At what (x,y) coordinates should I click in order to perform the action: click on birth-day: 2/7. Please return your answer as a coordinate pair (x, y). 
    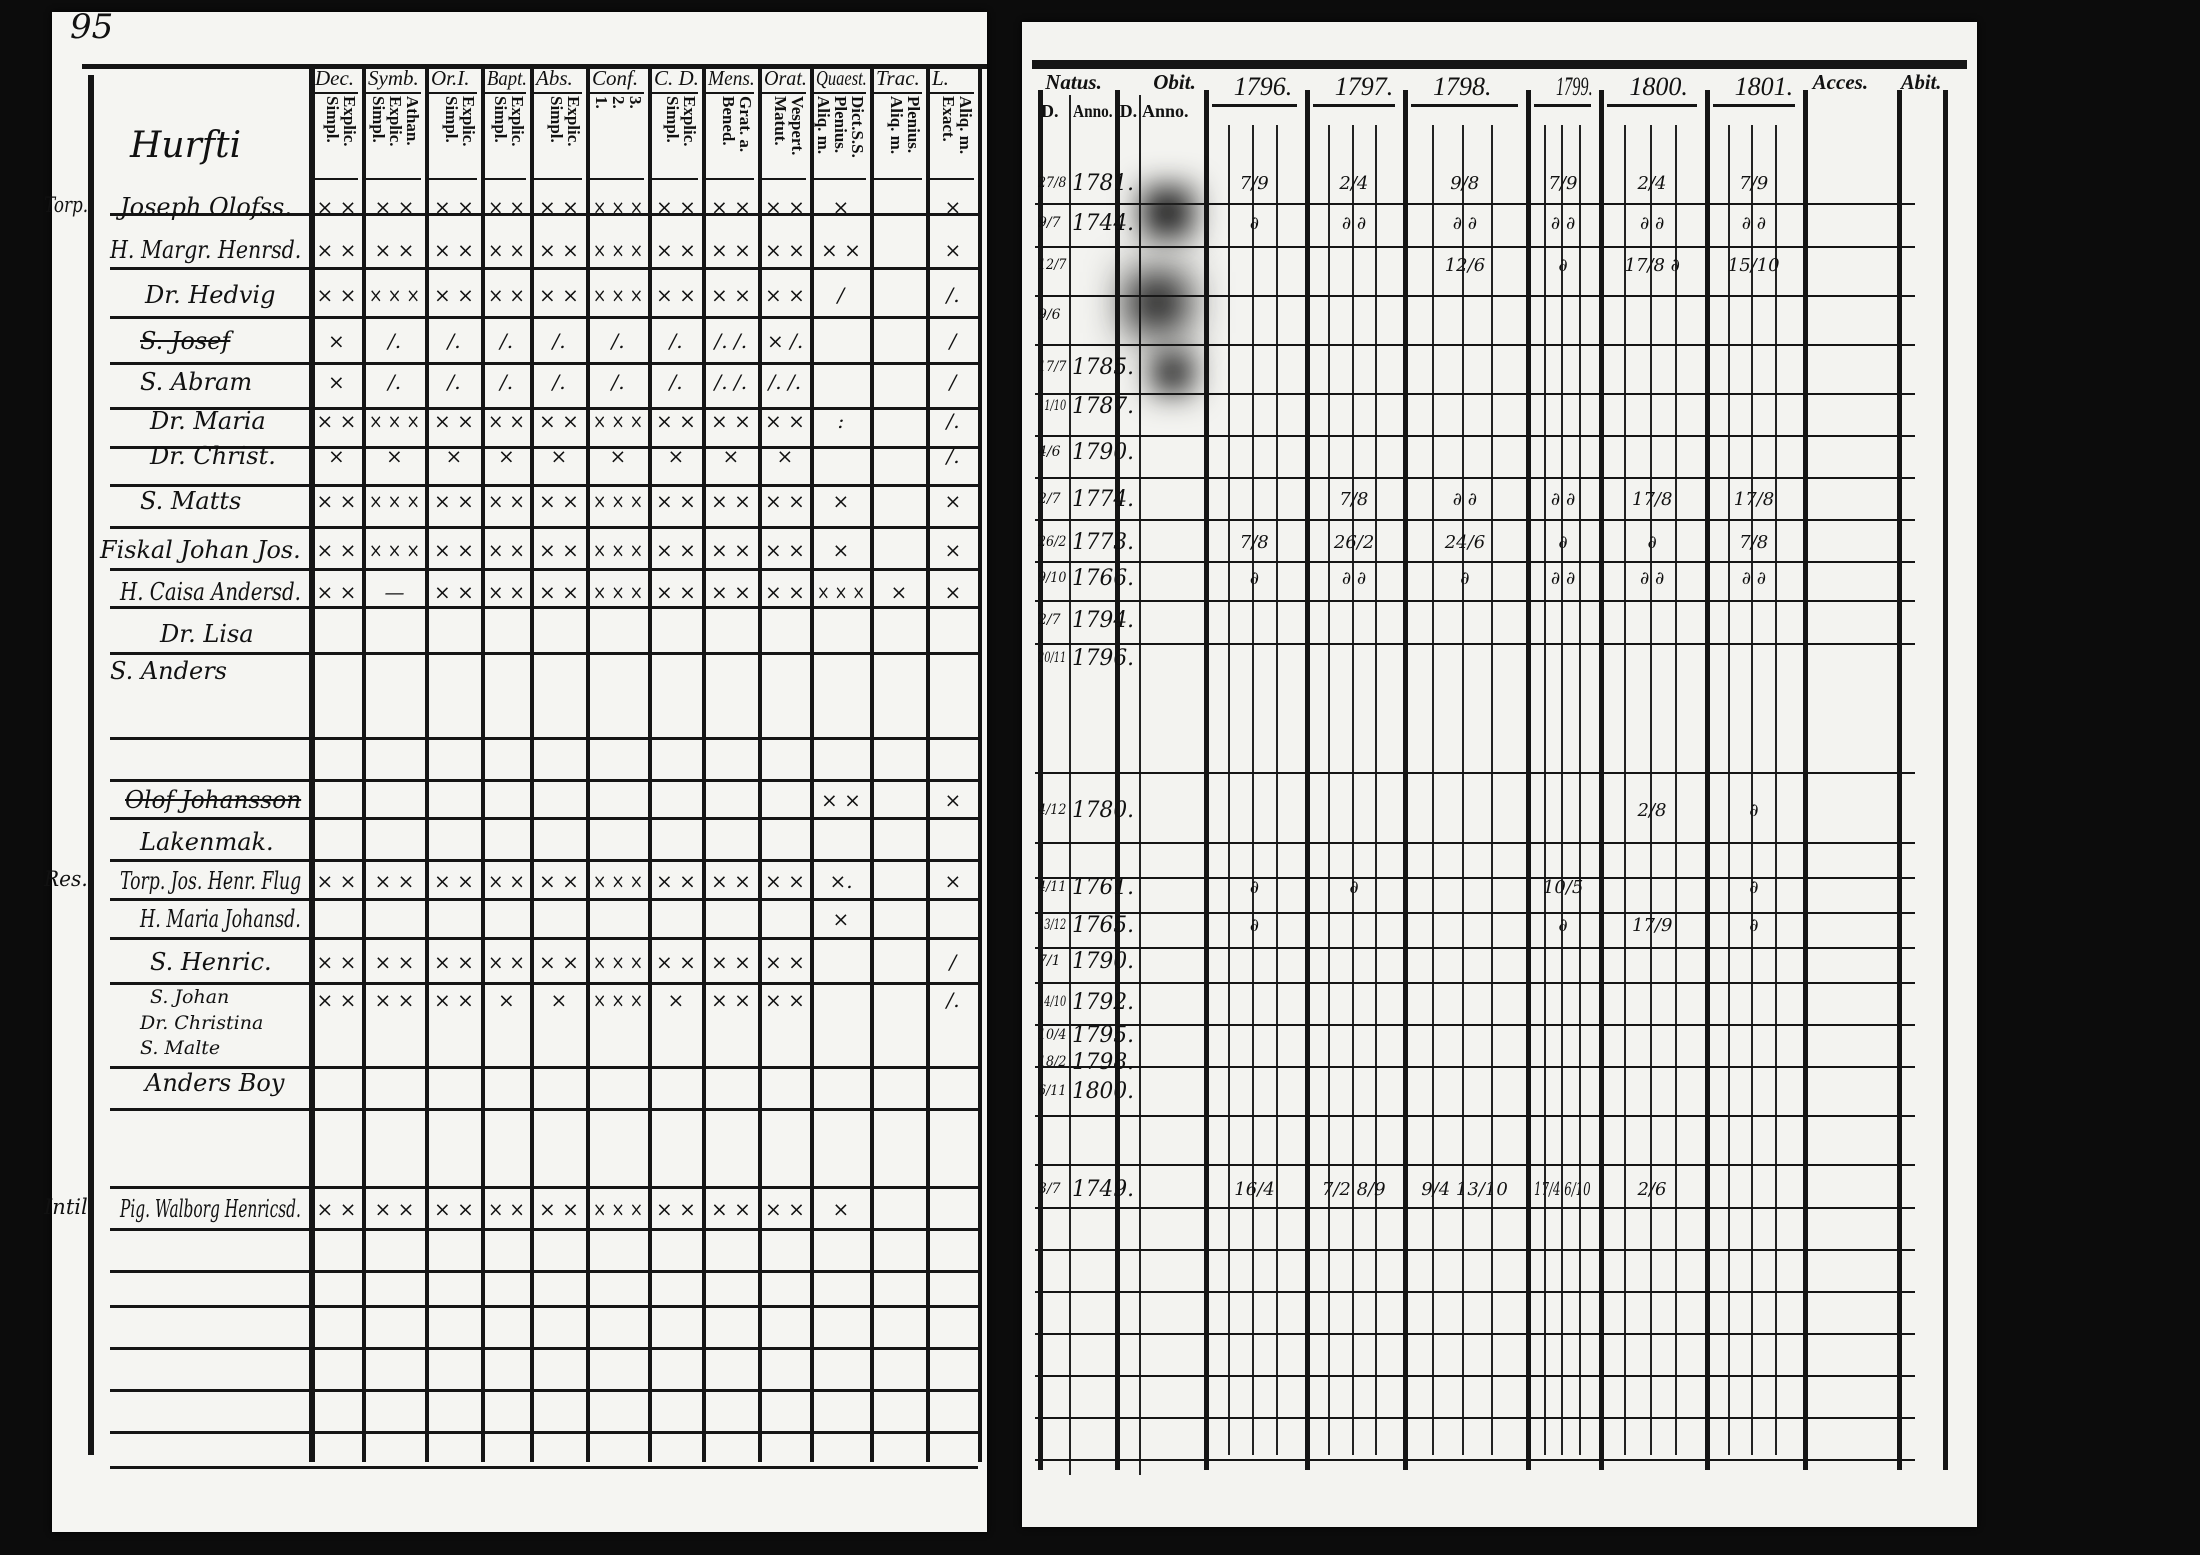
    Looking at the image, I should click on (1049, 620).